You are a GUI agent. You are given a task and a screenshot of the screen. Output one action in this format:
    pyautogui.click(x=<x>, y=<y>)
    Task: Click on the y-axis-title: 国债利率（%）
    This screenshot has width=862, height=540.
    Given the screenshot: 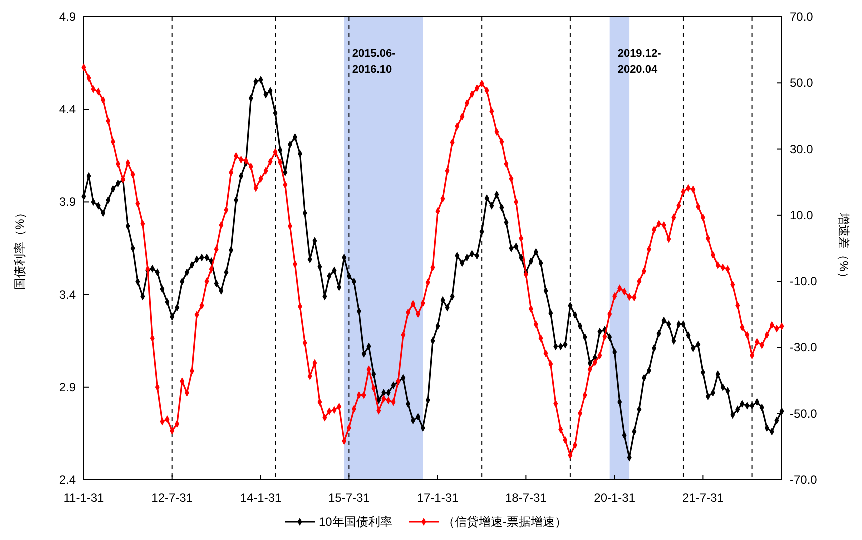 What is the action you would take?
    pyautogui.click(x=20, y=248)
    